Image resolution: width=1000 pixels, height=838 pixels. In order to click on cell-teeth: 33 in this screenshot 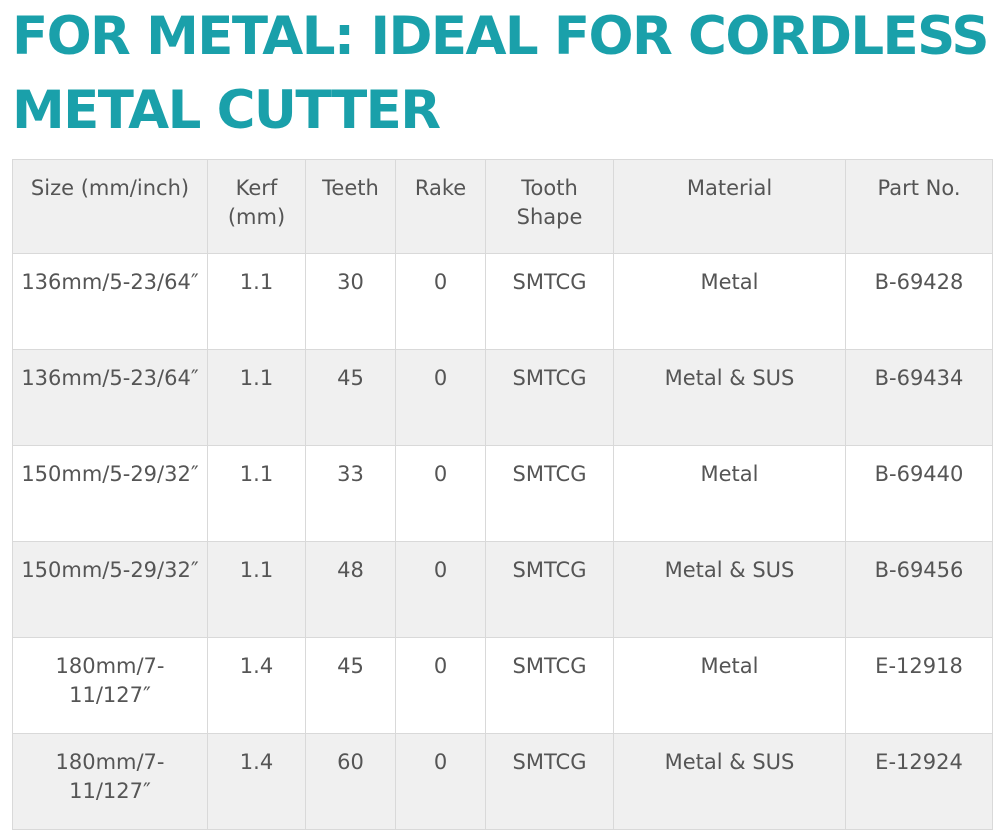, I will do `click(350, 493)`.